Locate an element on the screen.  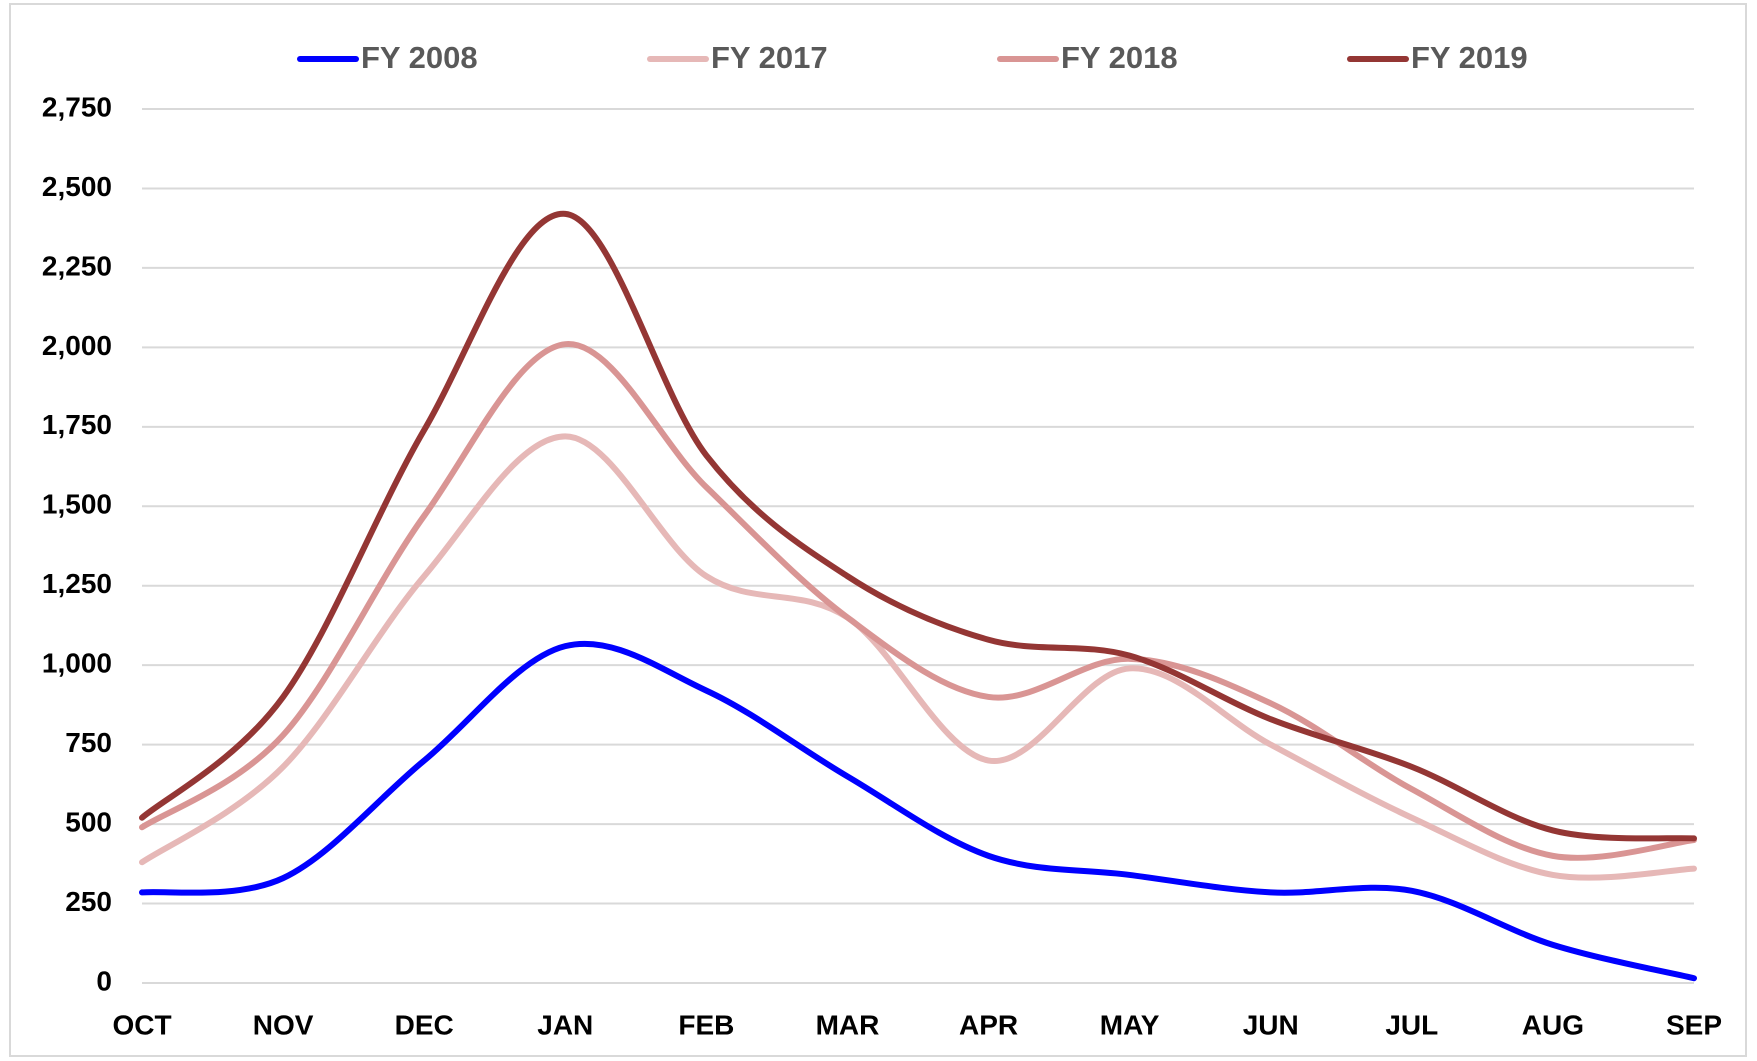
y-tick-label: 1,750 is located at coordinates (77, 424).